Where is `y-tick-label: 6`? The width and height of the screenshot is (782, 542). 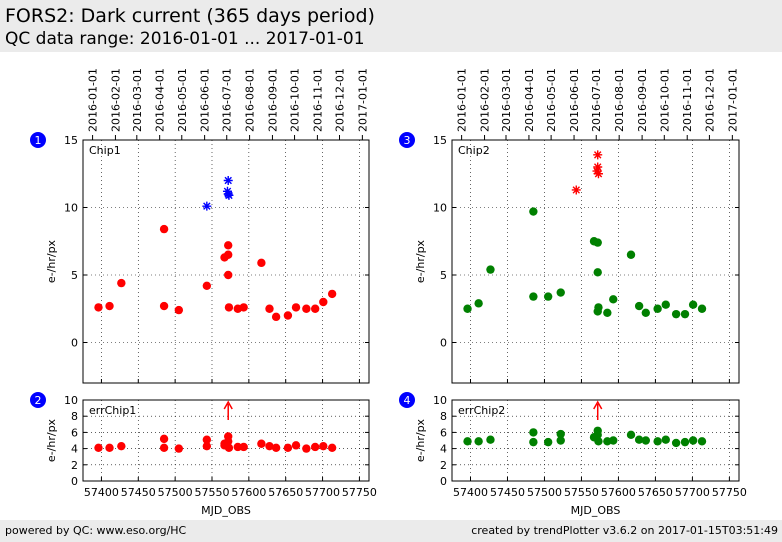 y-tick-label: 6 is located at coordinates (74, 432).